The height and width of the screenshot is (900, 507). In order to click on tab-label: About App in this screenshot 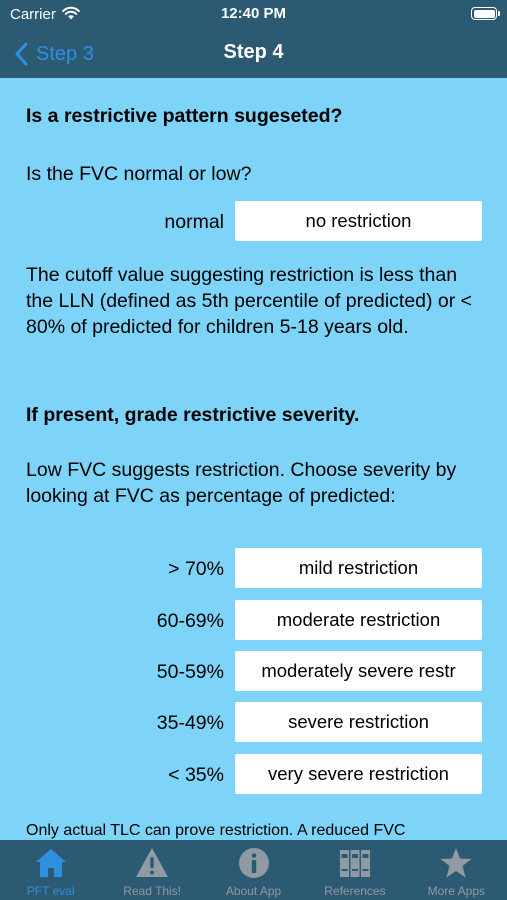, I will do `click(253, 891)`.